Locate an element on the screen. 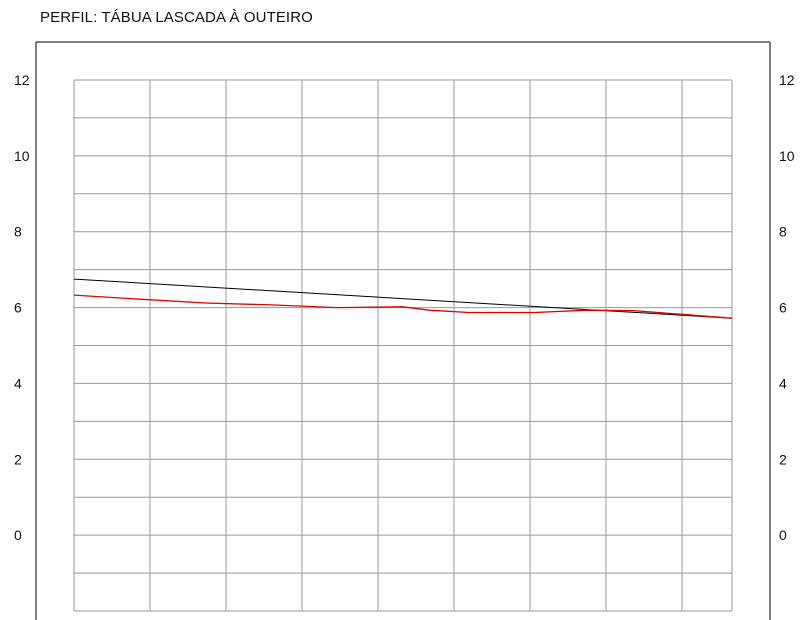 The width and height of the screenshot is (808, 620). y-tick-label-left: 0 is located at coordinates (18, 535).